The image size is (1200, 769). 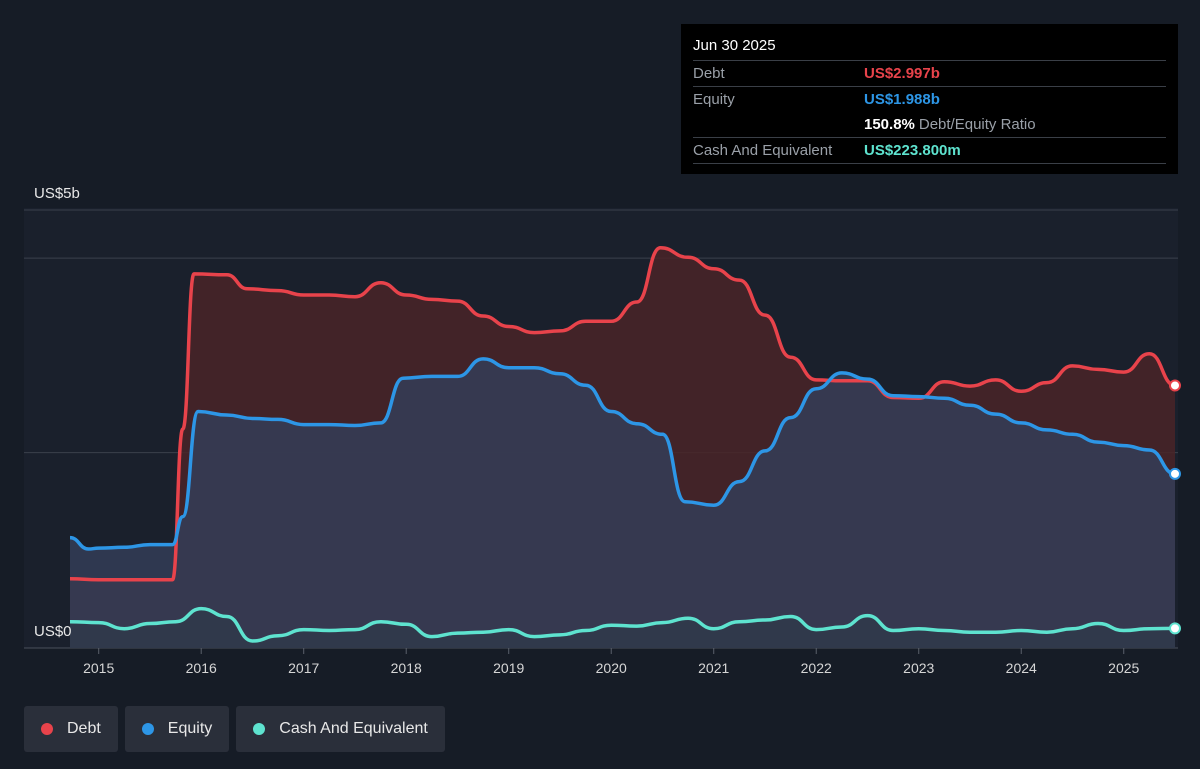 What do you see at coordinates (816, 668) in the screenshot?
I see `x-tick-label: 2022` at bounding box center [816, 668].